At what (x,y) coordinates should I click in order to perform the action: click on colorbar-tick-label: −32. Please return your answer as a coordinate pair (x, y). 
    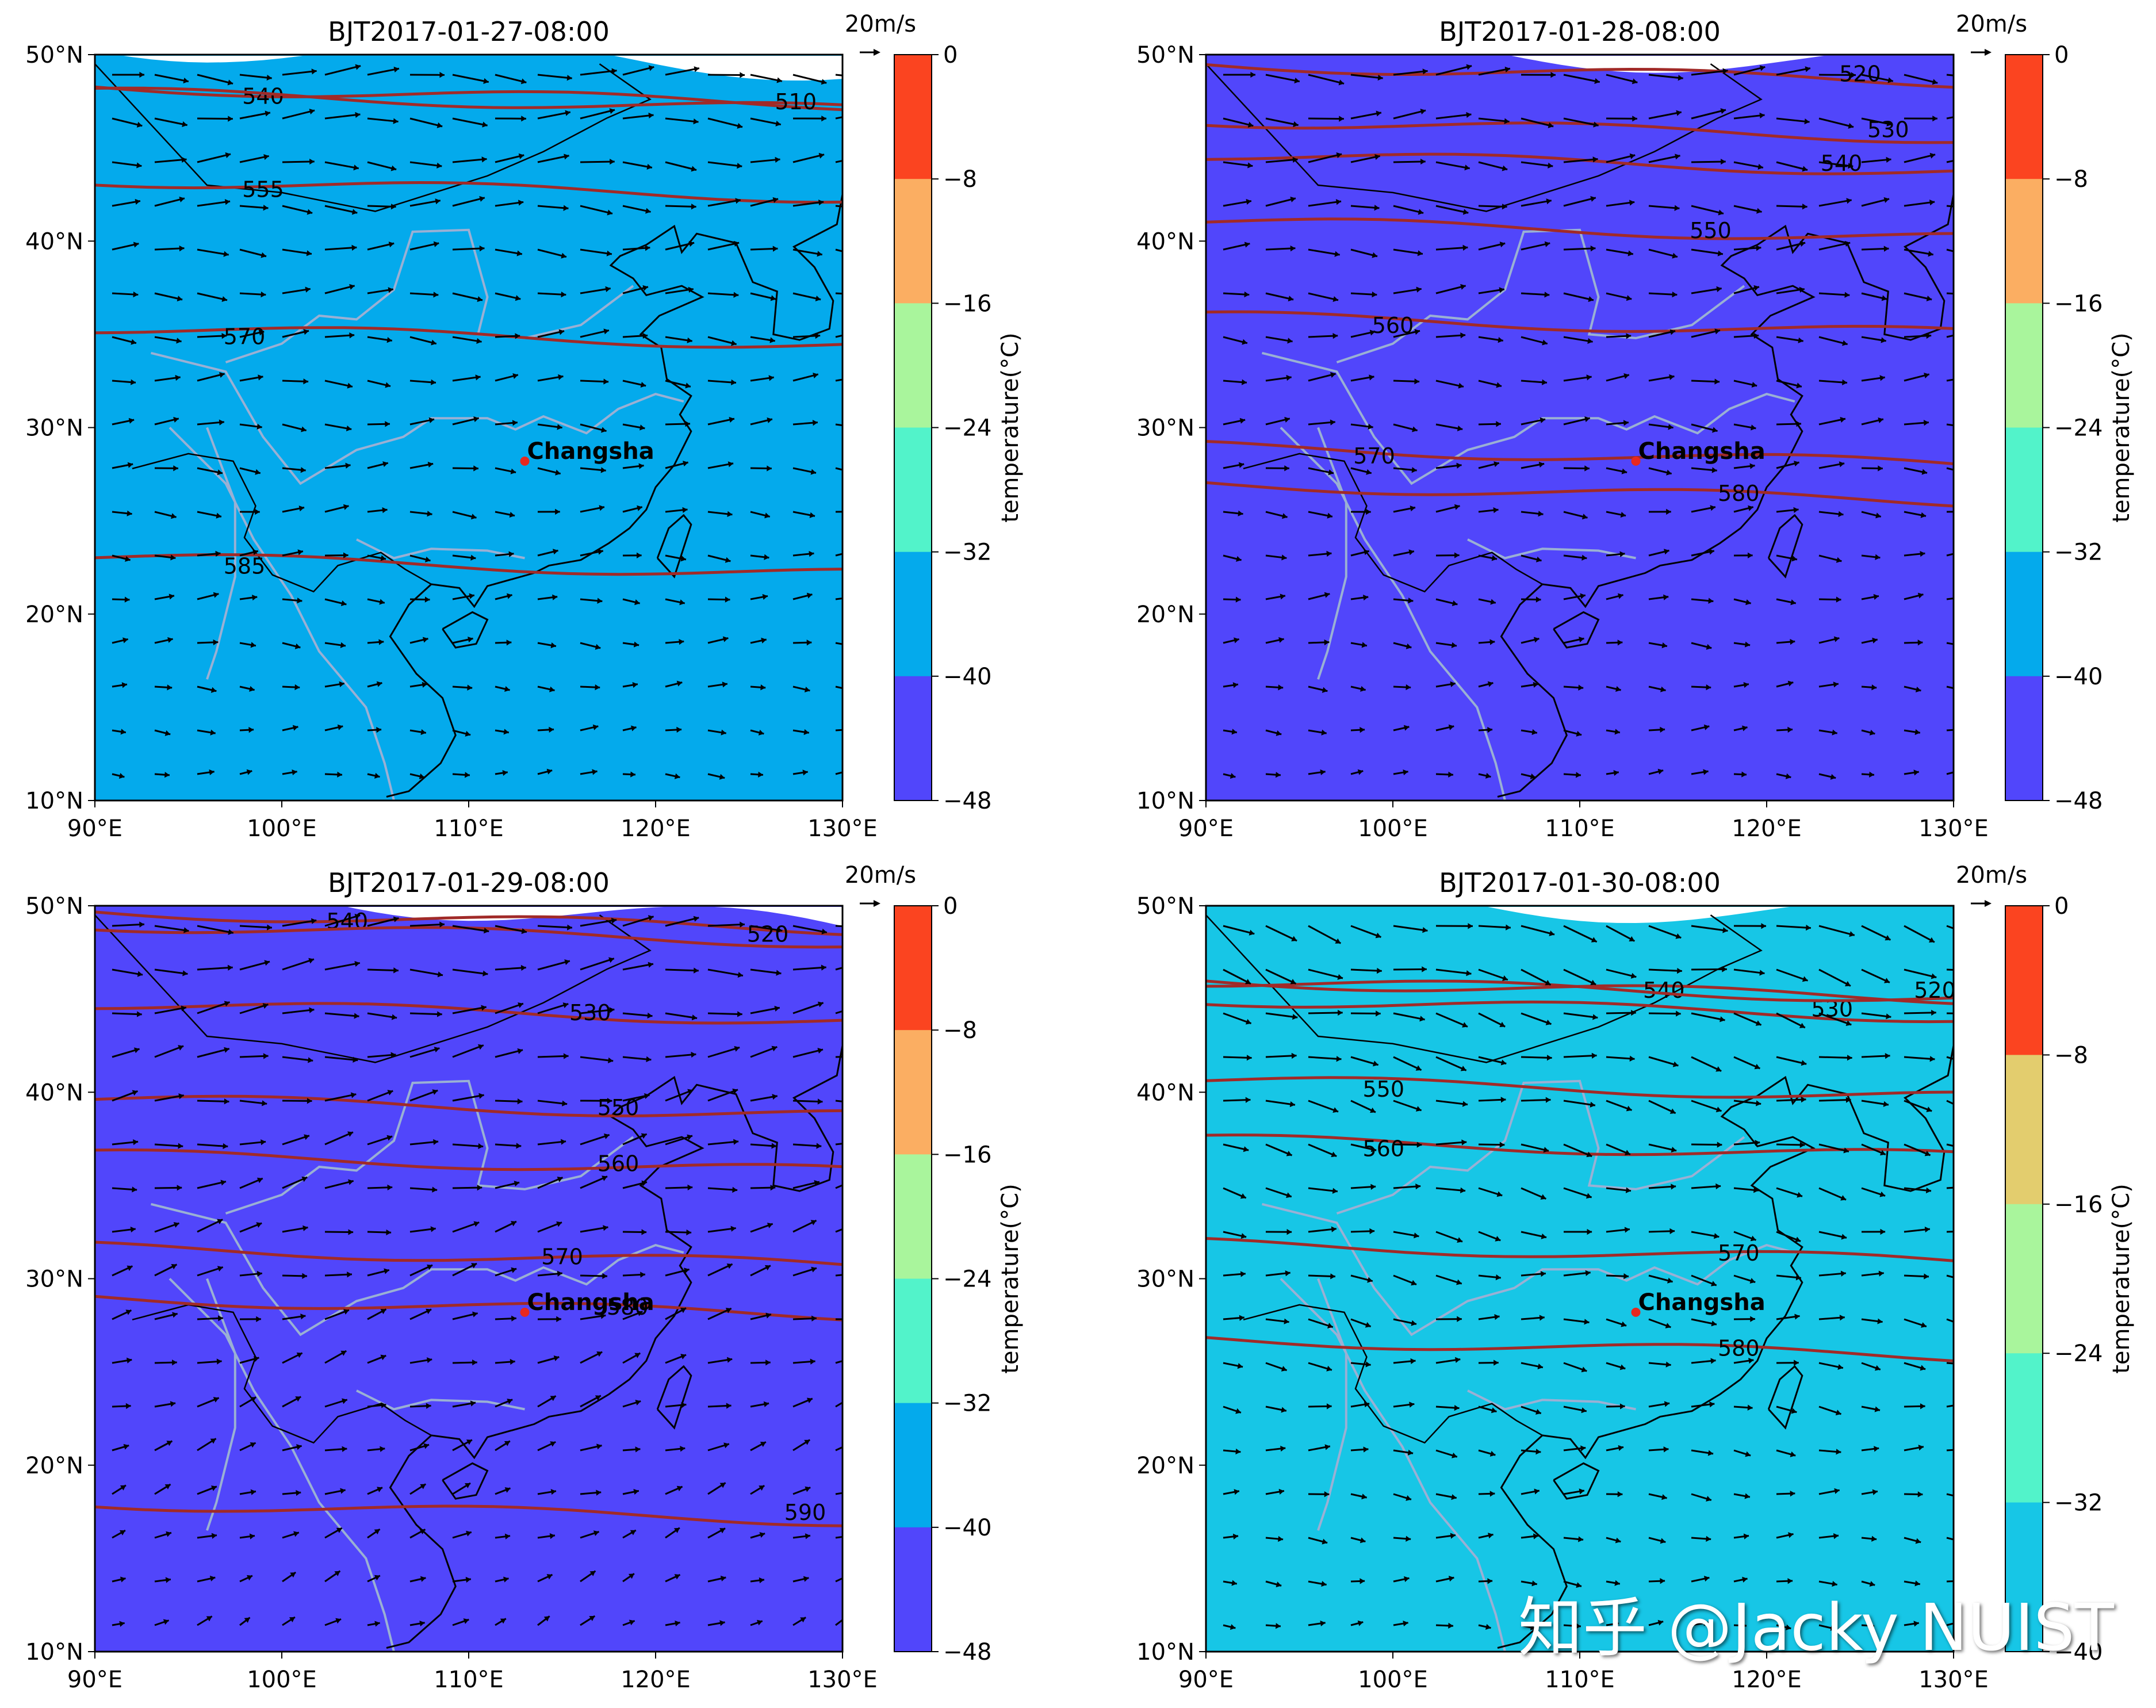
    Looking at the image, I should click on (967, 552).